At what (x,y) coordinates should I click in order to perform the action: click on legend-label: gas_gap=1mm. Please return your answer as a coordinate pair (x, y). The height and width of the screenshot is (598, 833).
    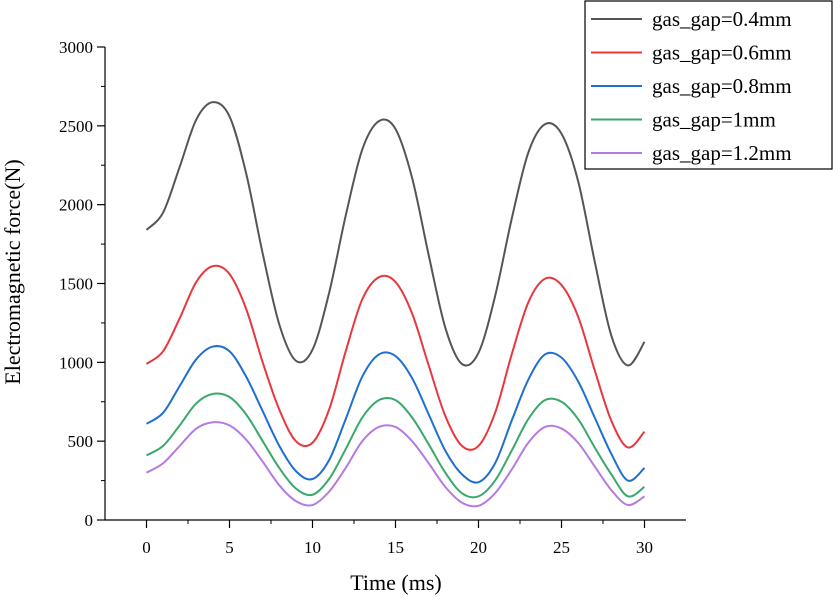
    Looking at the image, I should click on (714, 120).